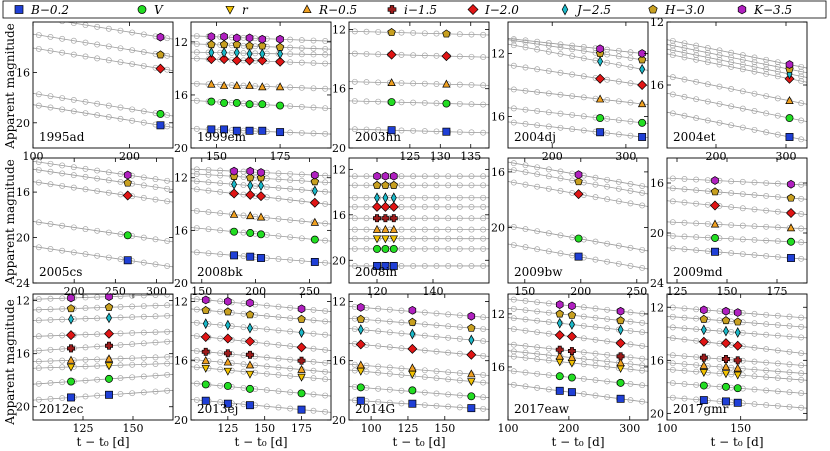 This screenshot has height=451, width=830. I want to click on panel-frame, so click(261, 220).